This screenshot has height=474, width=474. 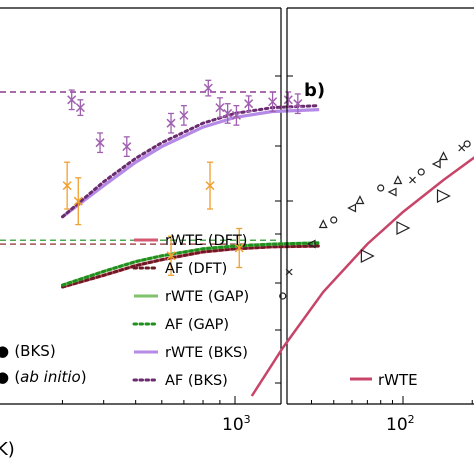 What do you see at coordinates (206, 353) in the screenshot?
I see `legend-label: rWTE (BKS)` at bounding box center [206, 353].